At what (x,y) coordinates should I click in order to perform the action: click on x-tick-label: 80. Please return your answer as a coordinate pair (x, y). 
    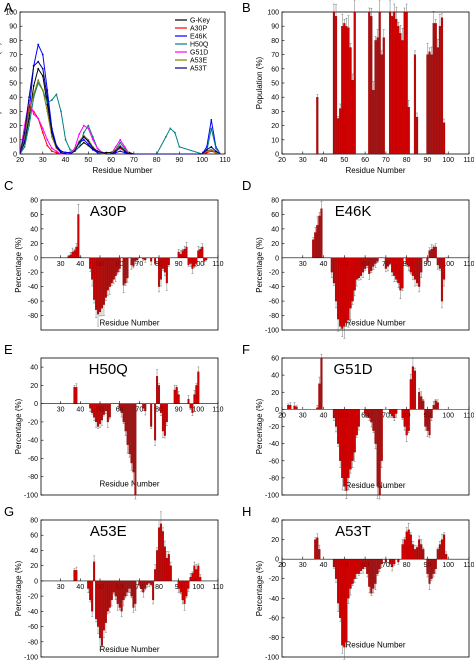
    Looking at the image, I should click on (407, 160).